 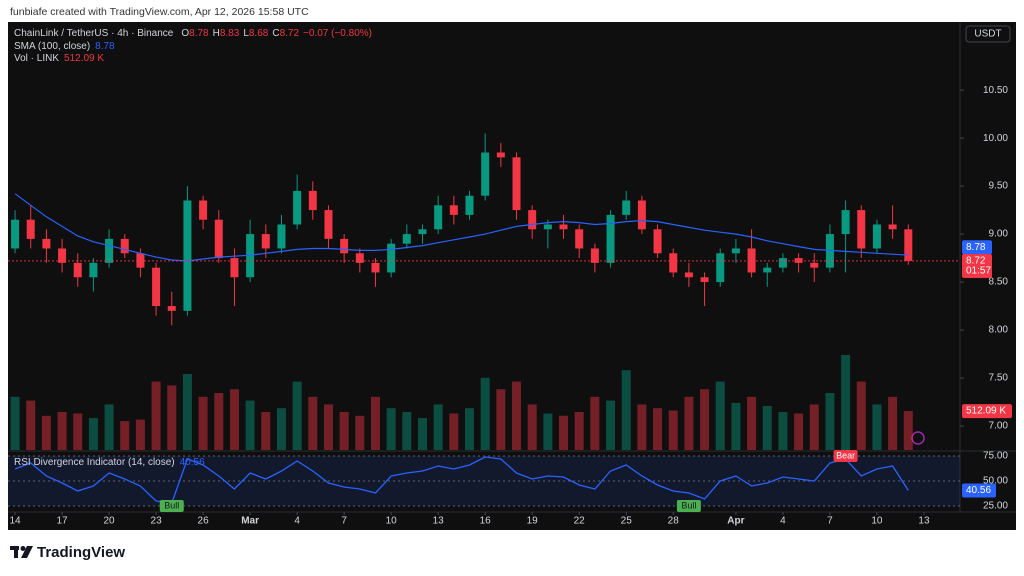 I want to click on volume-name: Vol · LINK, so click(x=36, y=58).